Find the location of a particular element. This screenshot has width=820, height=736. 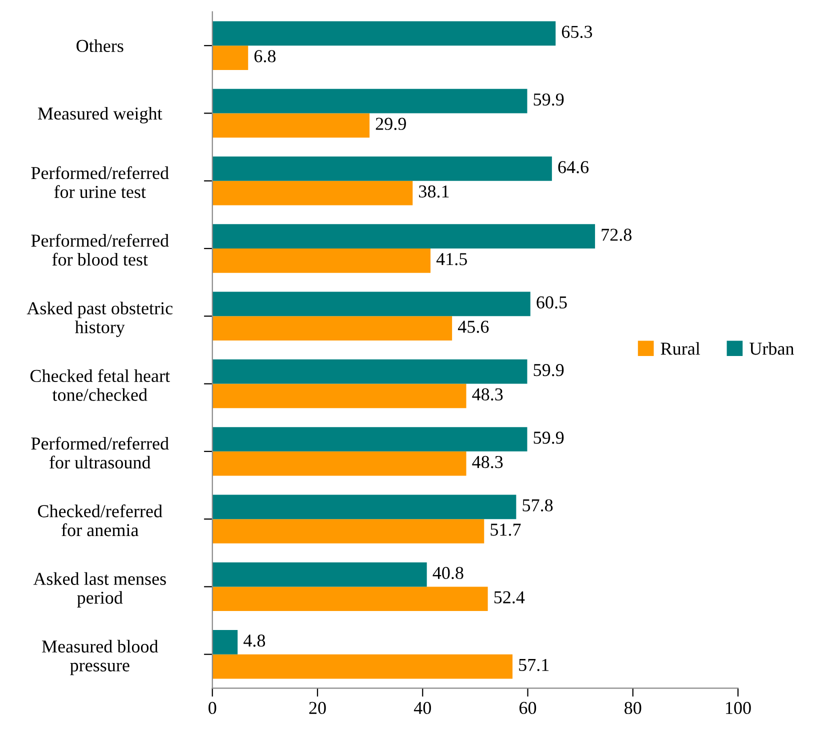

x-tick-label: 60 is located at coordinates (528, 708).